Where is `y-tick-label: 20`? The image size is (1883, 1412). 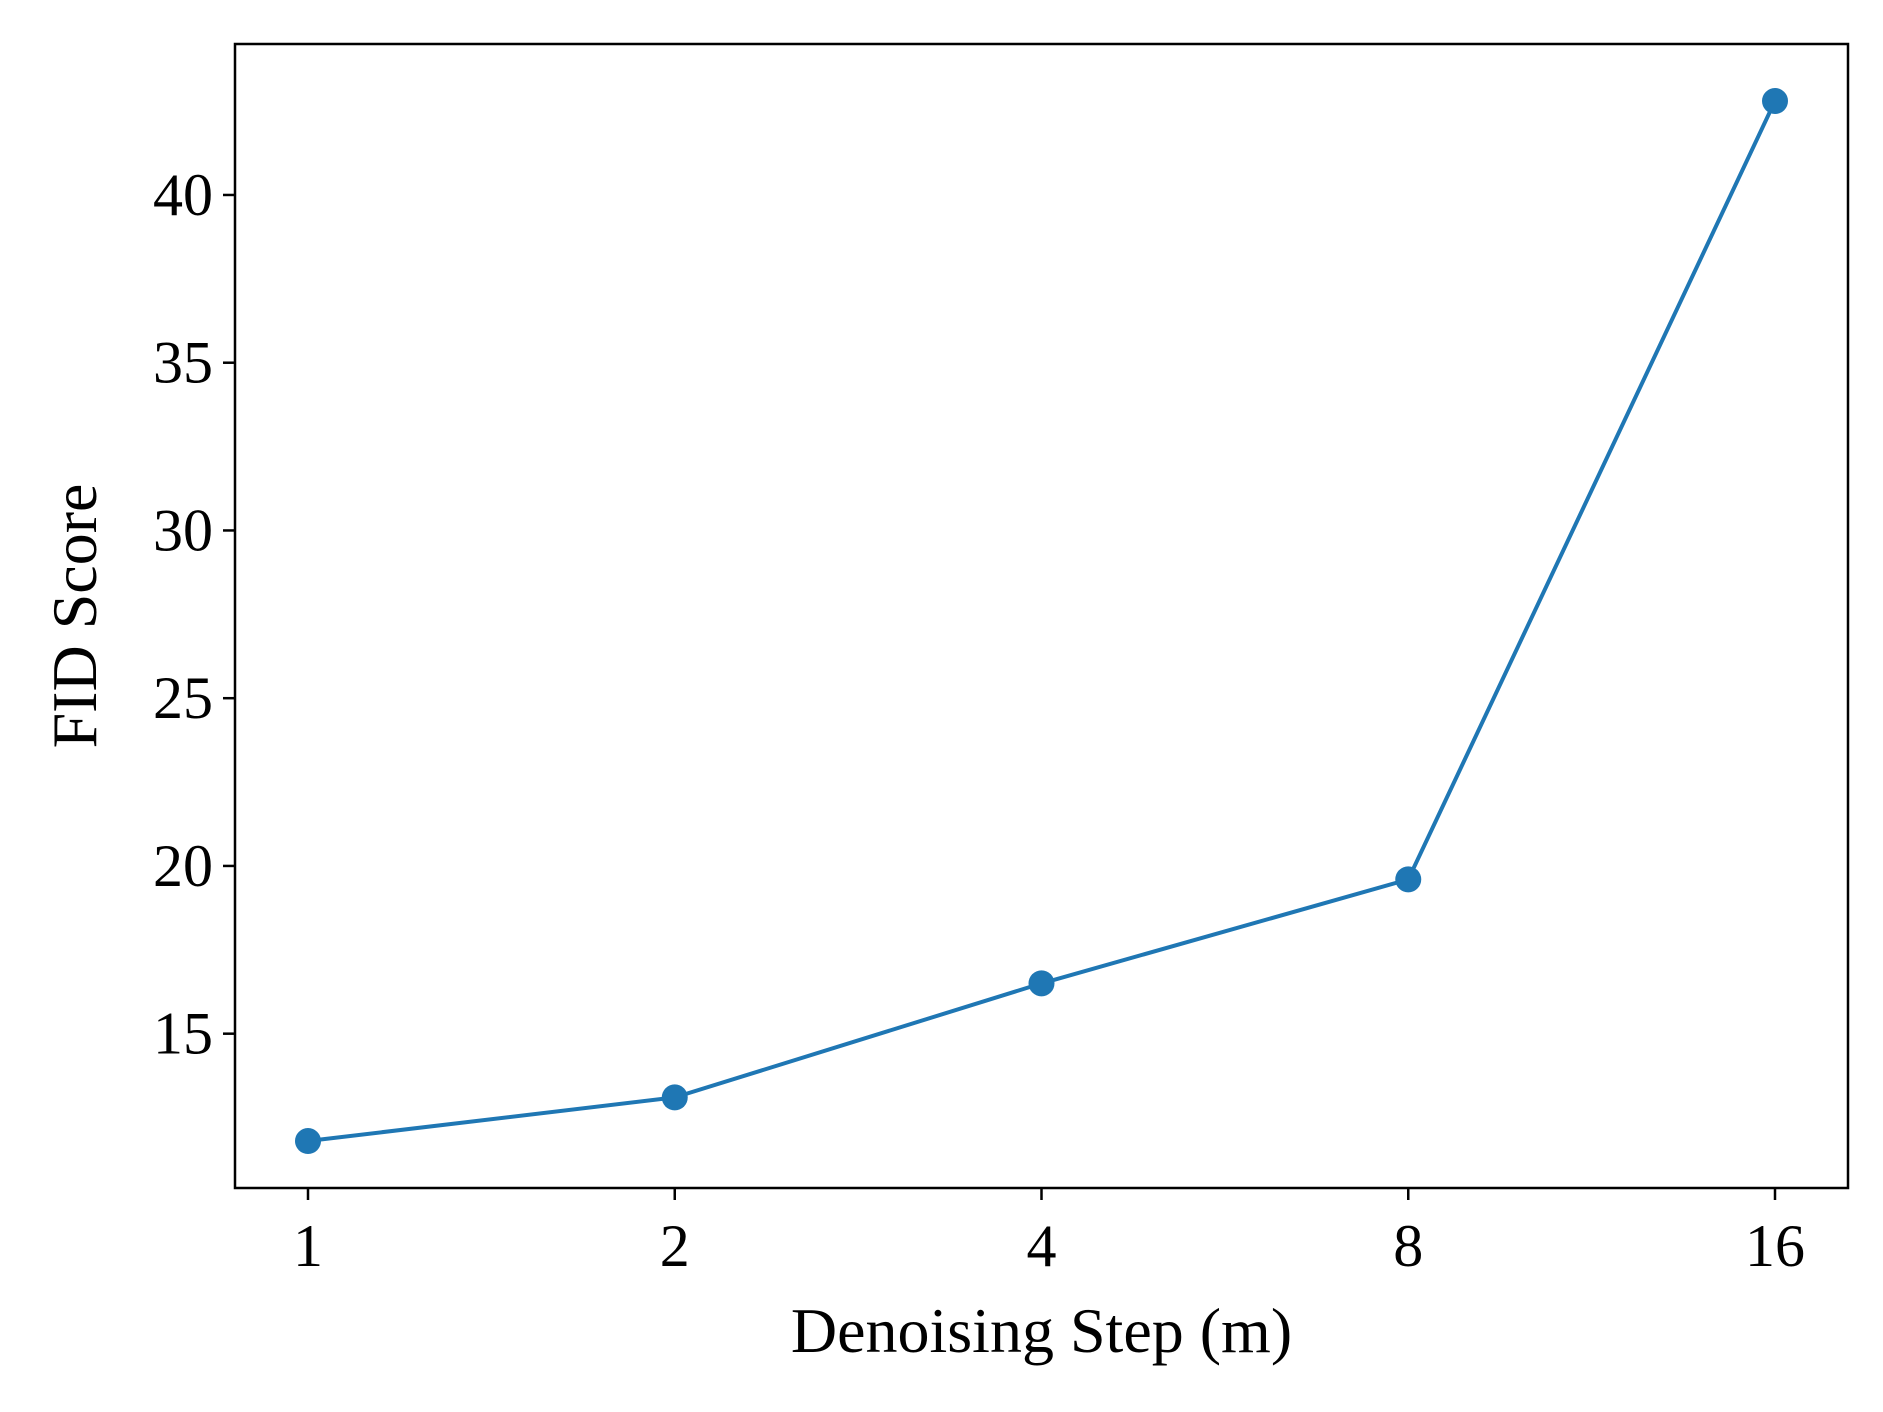
y-tick-label: 20 is located at coordinates (183, 866).